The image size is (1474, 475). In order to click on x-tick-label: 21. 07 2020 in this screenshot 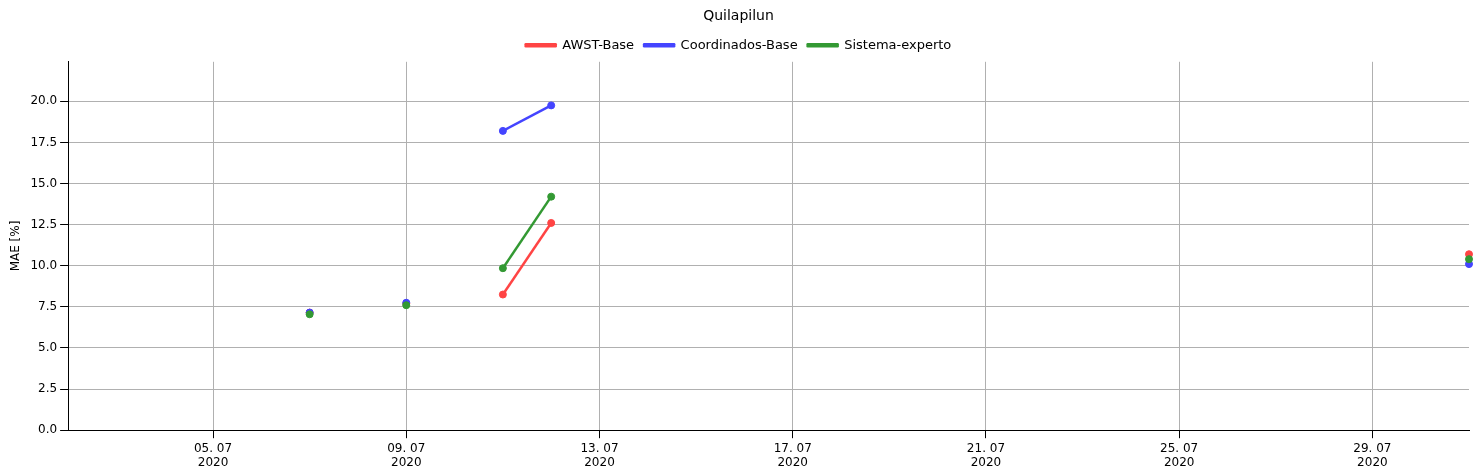, I will do `click(986, 454)`.